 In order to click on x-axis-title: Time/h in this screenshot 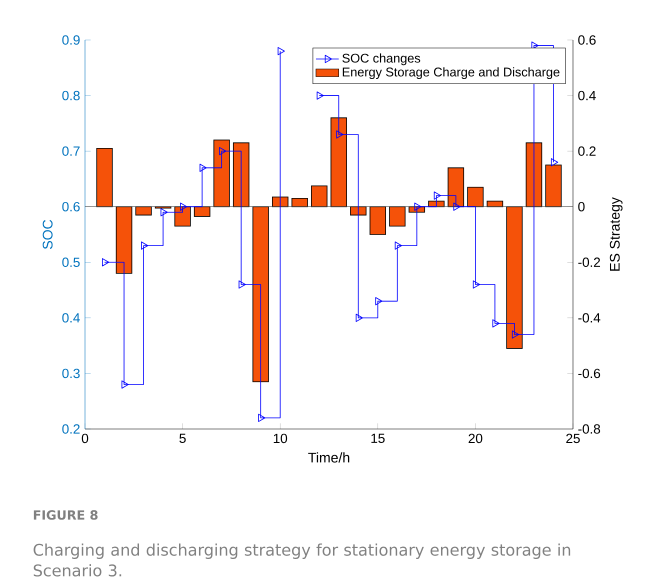, I will do `click(329, 457)`.